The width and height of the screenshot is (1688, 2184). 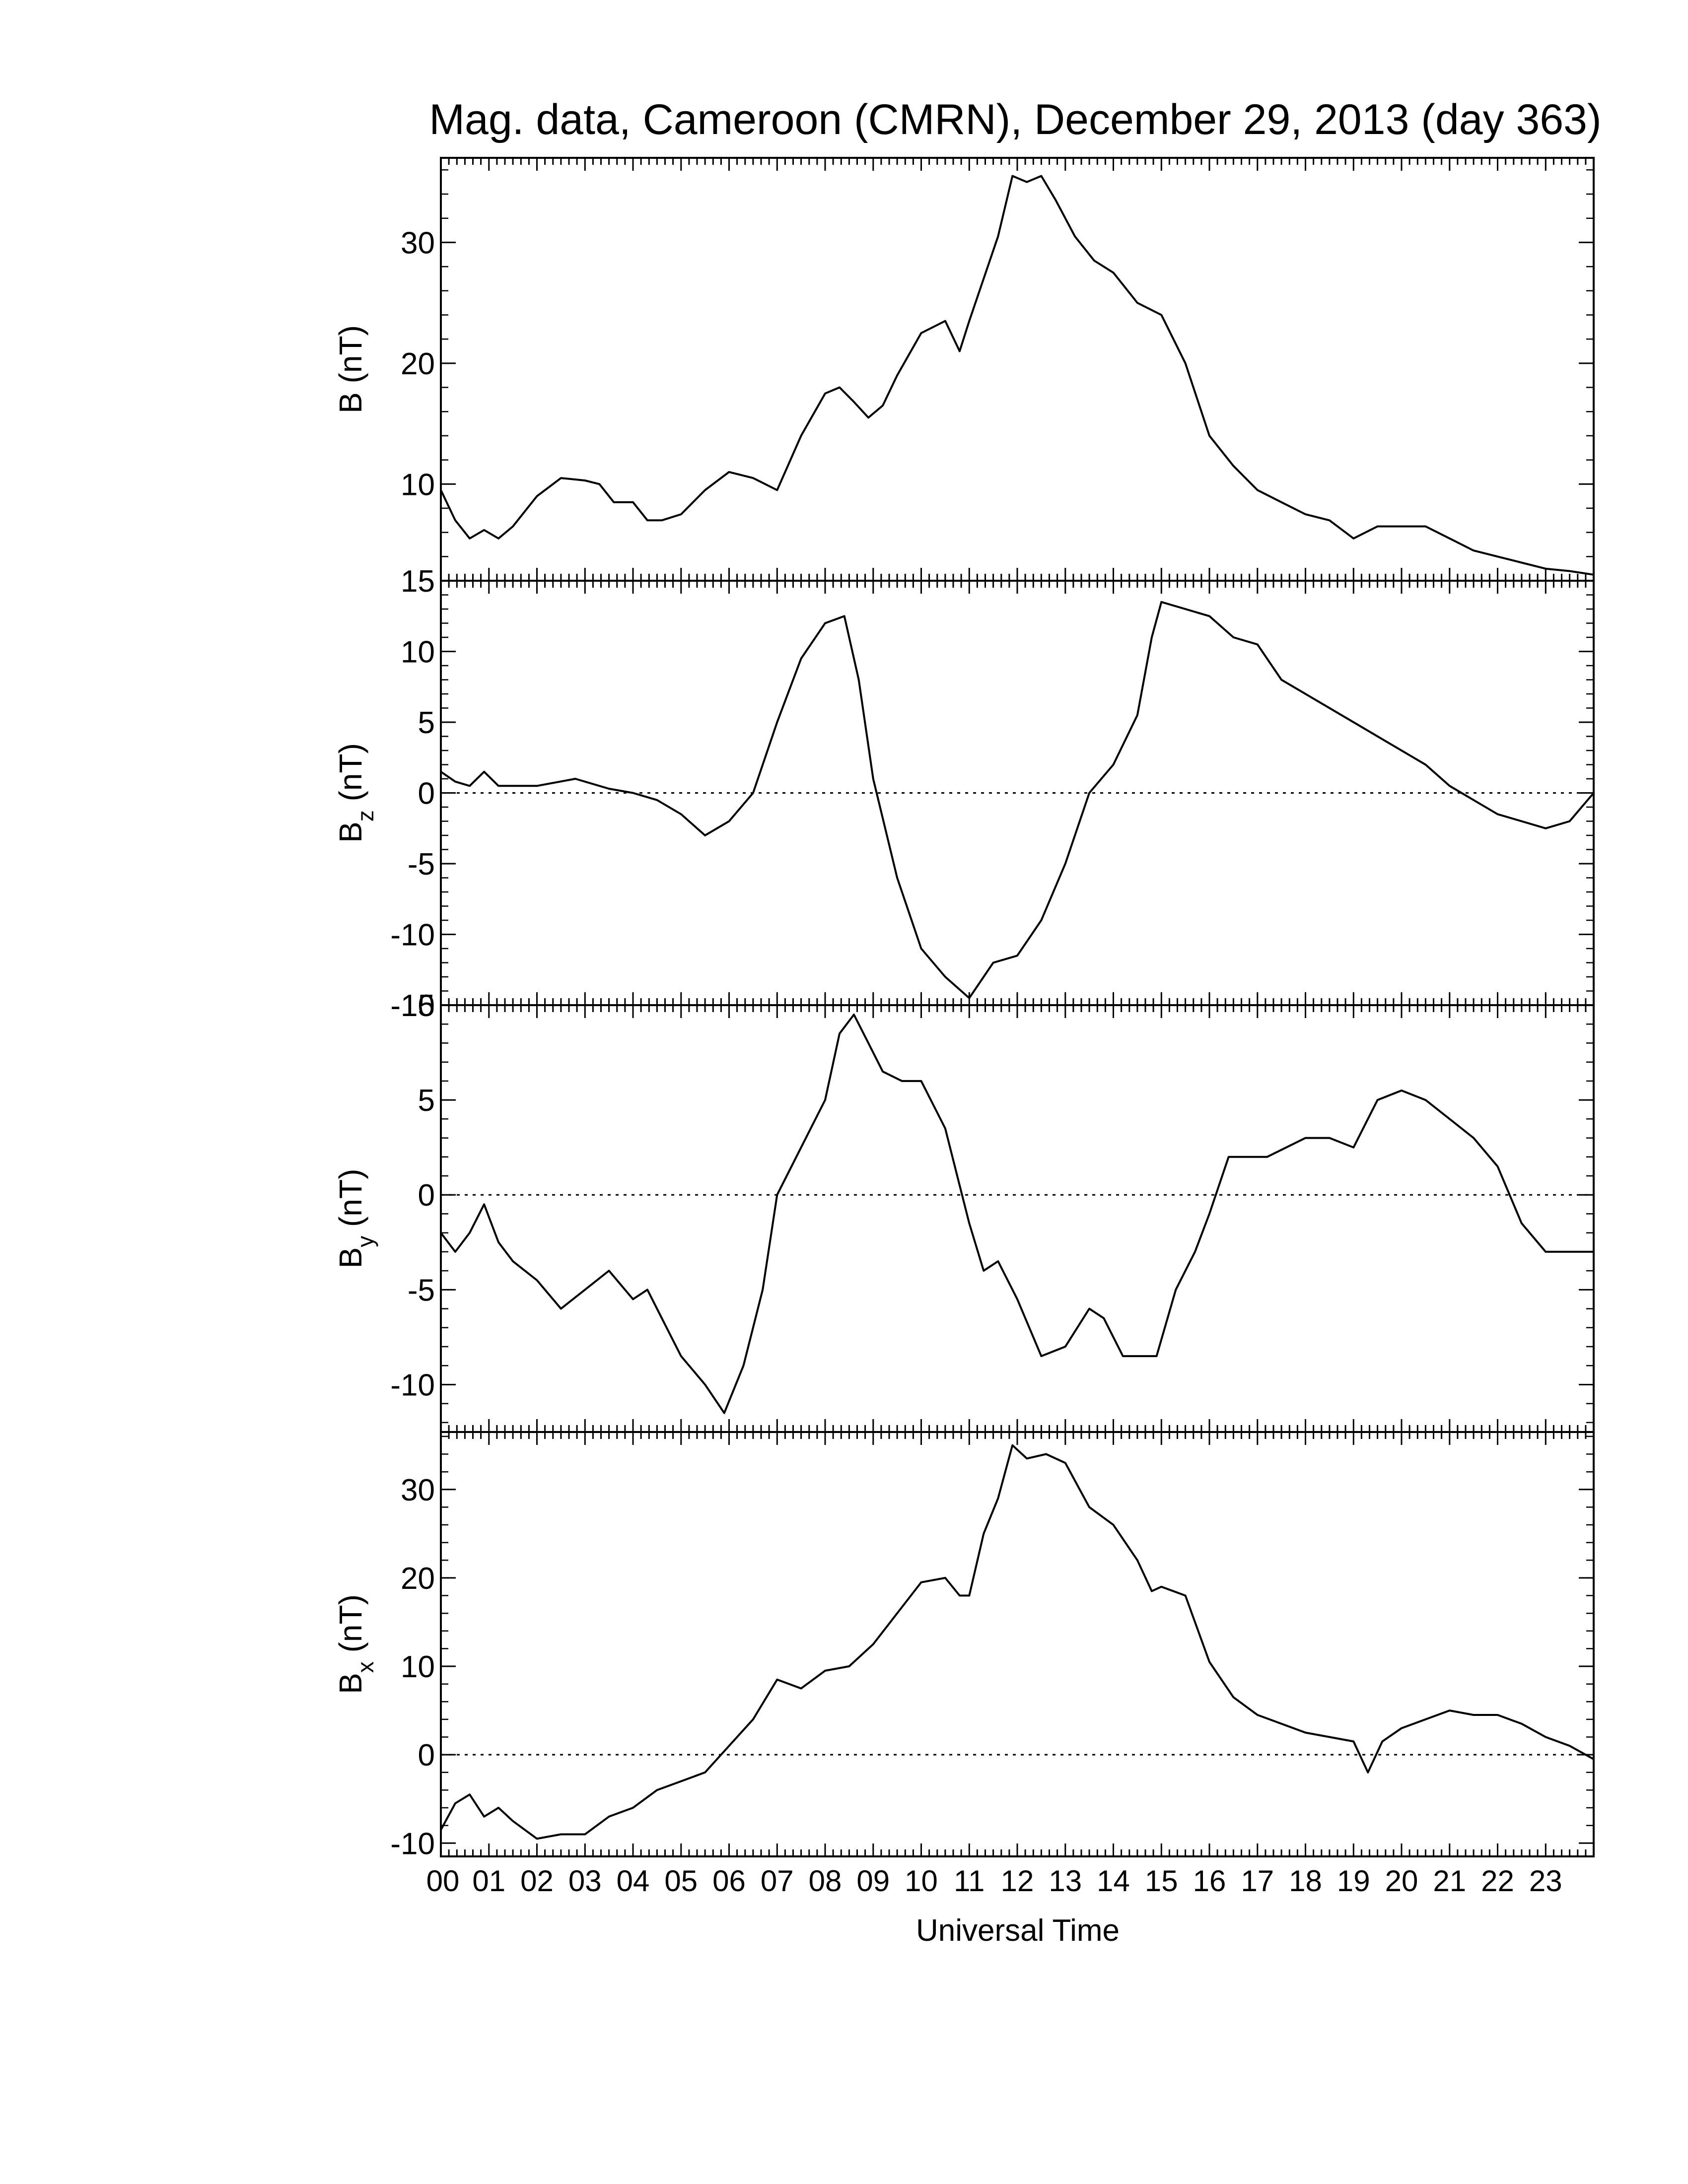 What do you see at coordinates (355, 1644) in the screenshot?
I see `y-axis-label: Bx (nT)` at bounding box center [355, 1644].